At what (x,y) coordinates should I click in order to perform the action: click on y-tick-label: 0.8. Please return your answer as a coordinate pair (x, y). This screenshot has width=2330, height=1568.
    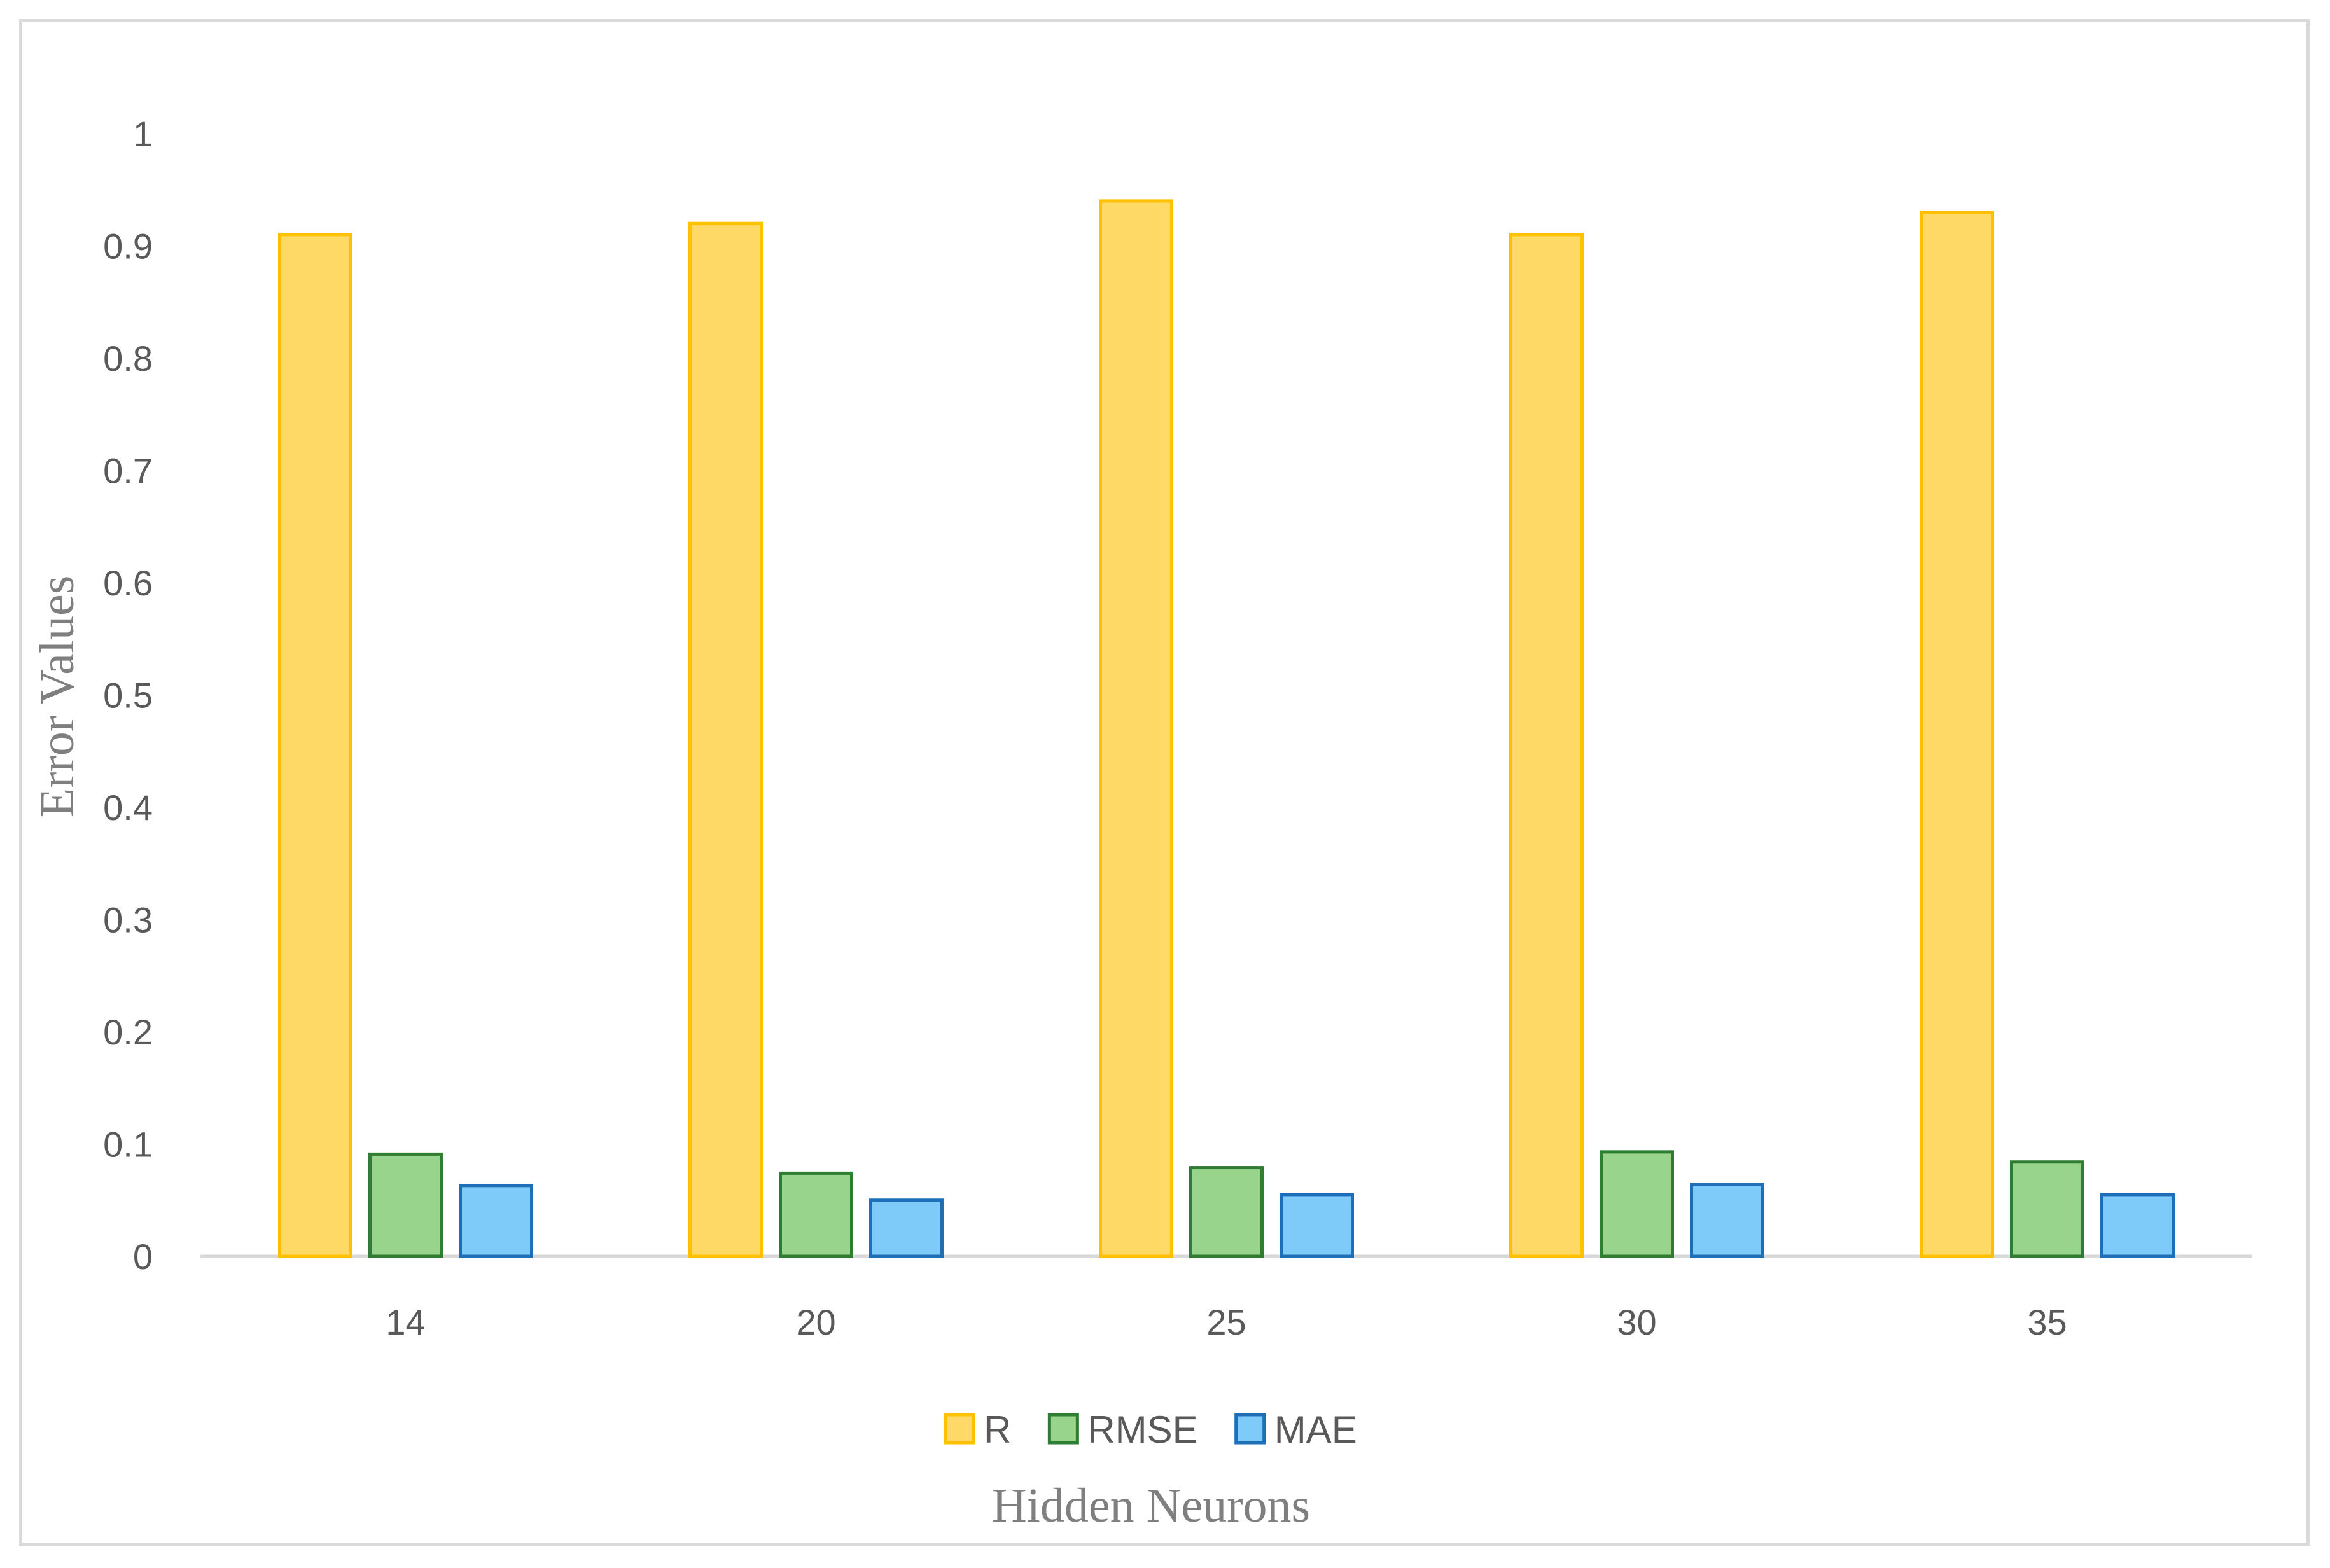
    Looking at the image, I should click on (128, 358).